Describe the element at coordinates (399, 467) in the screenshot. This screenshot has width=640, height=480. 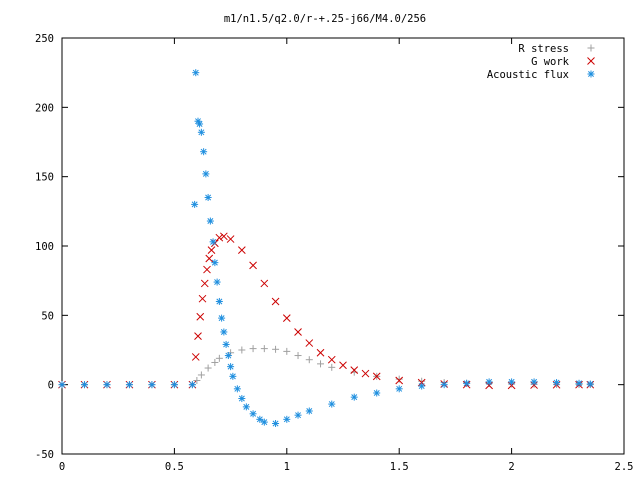
I see `x-tick-label: 1.5` at that location.